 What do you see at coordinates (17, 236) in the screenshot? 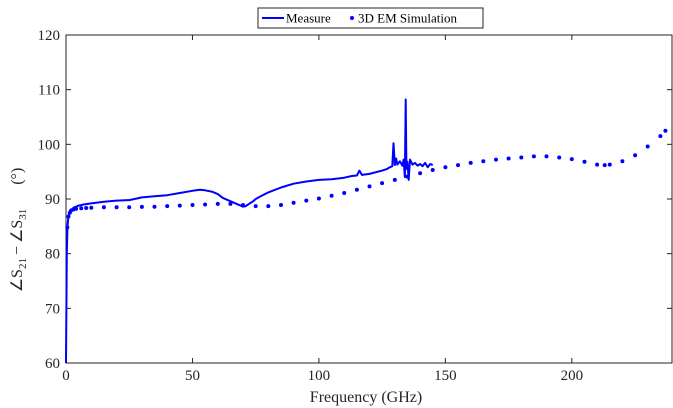
I see `y-angle-symbol-b: ∠` at bounding box center [17, 236].